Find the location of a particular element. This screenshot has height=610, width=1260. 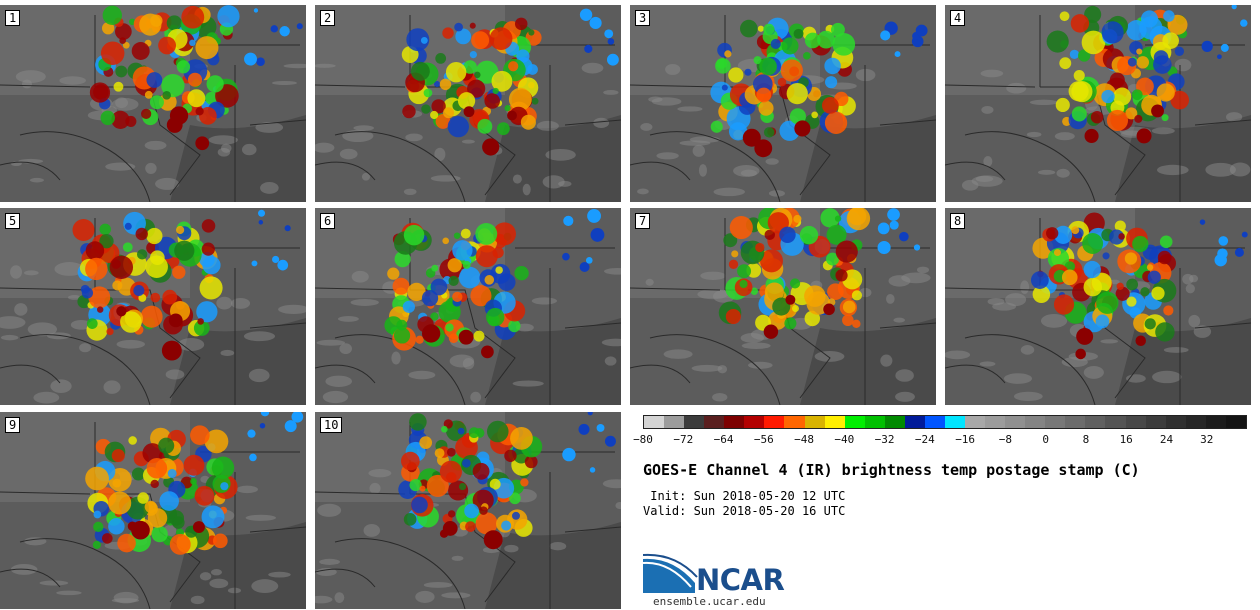

colorbar-tick-label: −24 is located at coordinates (924, 439).